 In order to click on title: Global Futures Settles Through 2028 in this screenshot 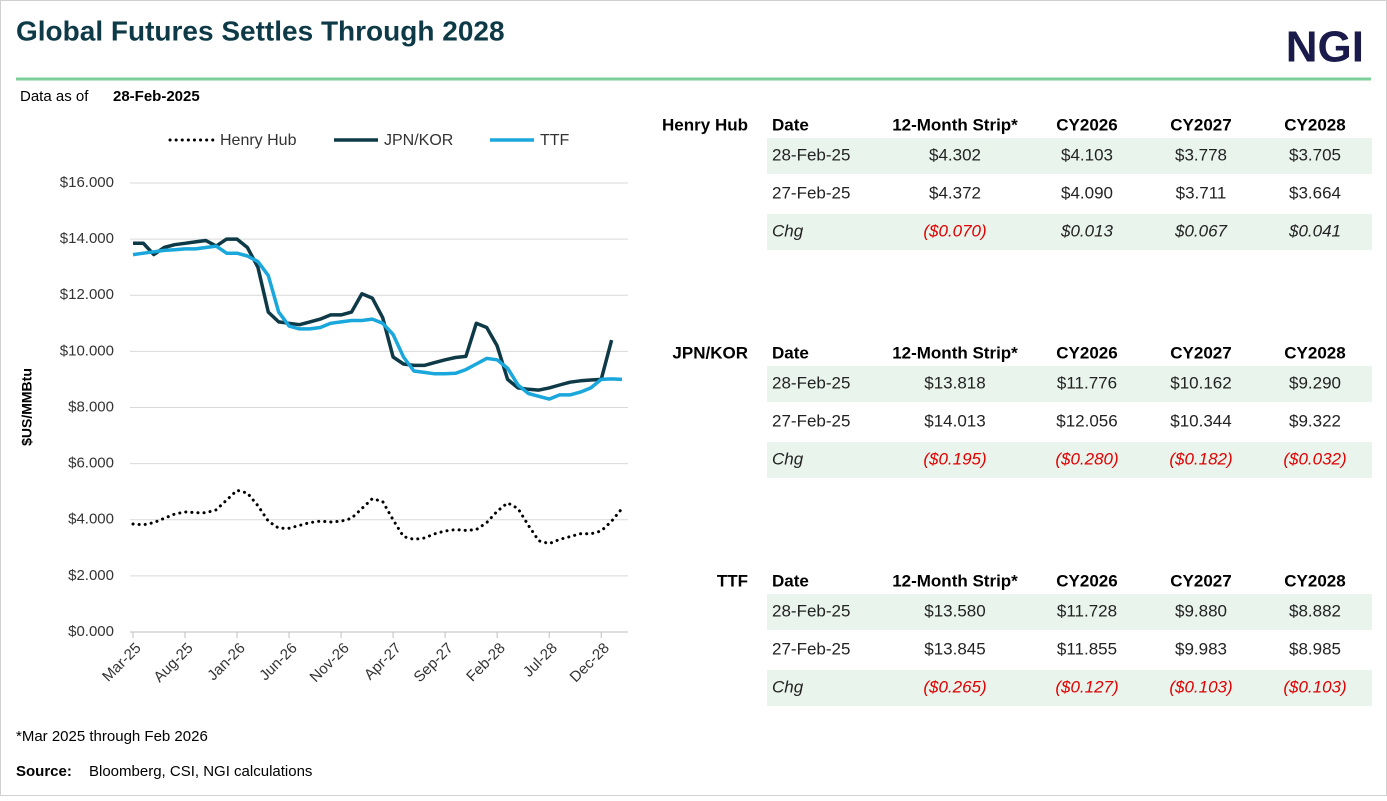, I will do `click(260, 30)`.